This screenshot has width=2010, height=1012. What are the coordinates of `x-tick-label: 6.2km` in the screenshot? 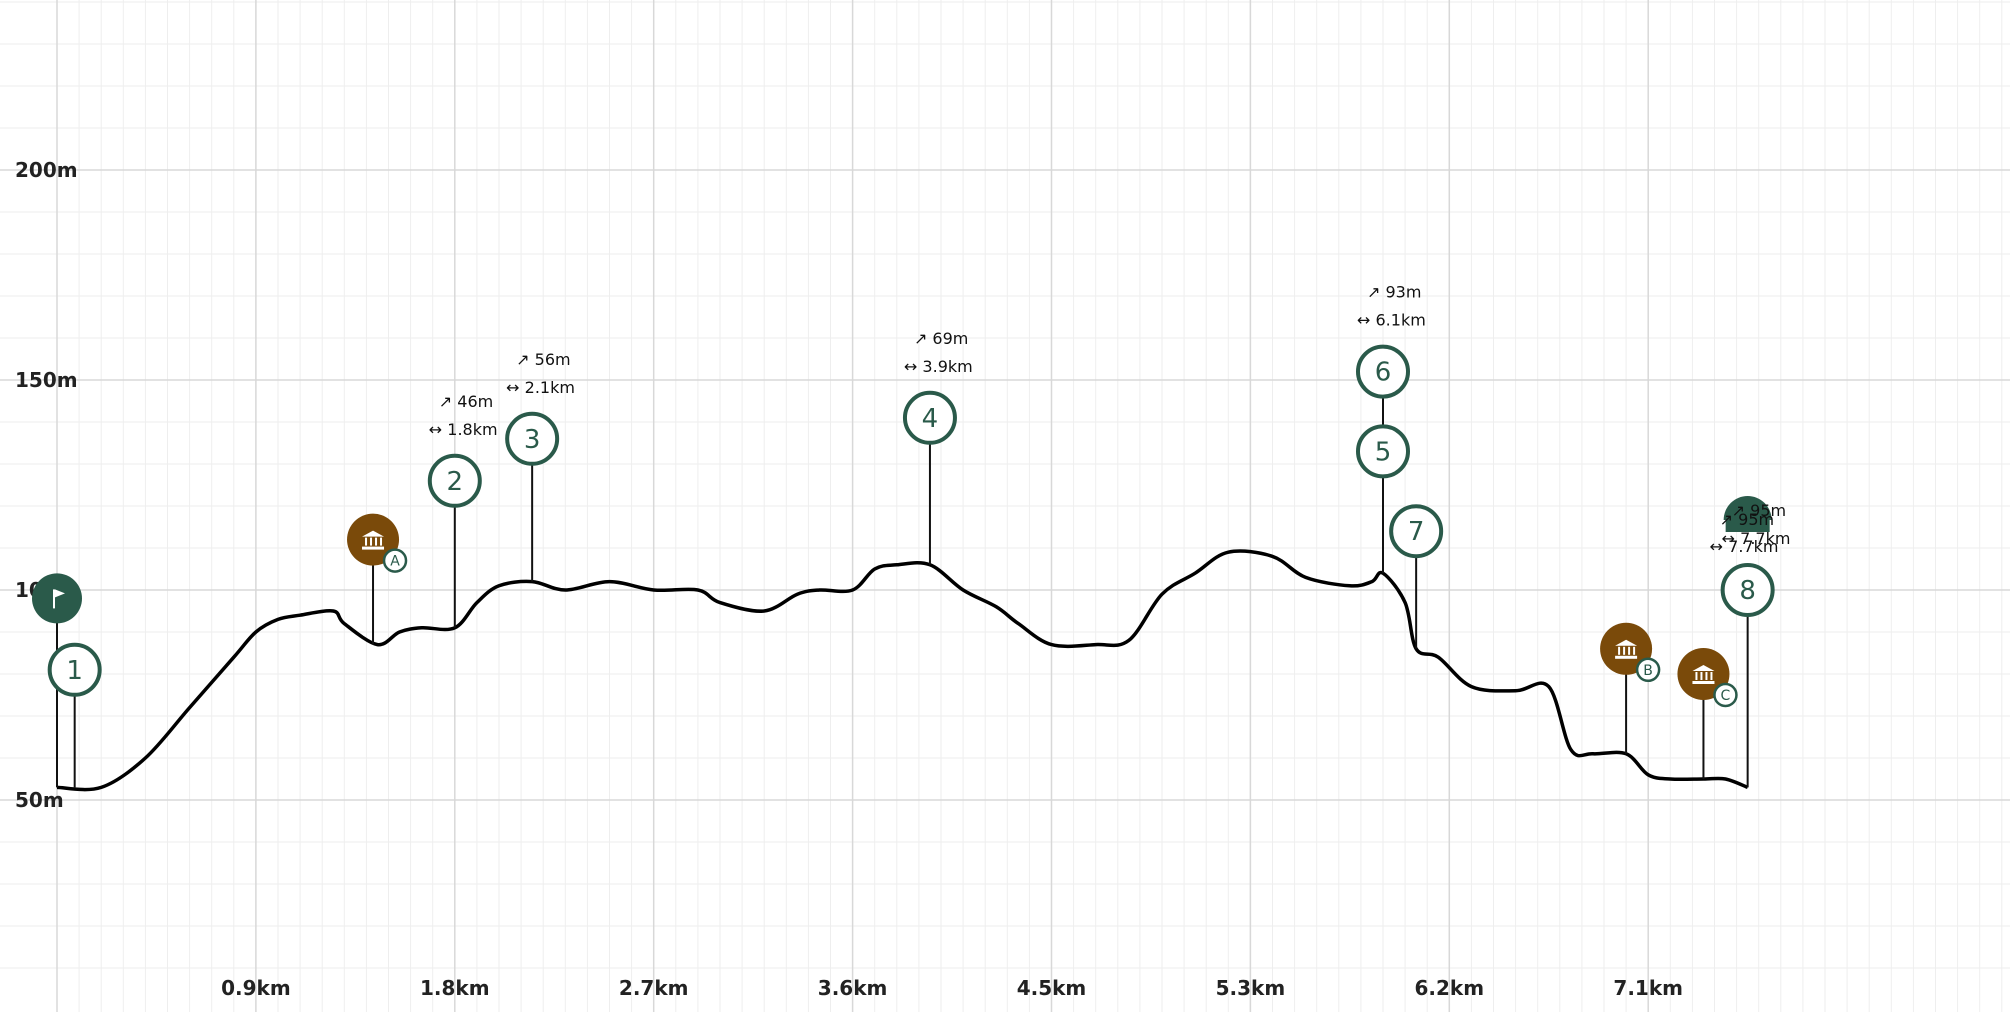 It's located at (1450, 988).